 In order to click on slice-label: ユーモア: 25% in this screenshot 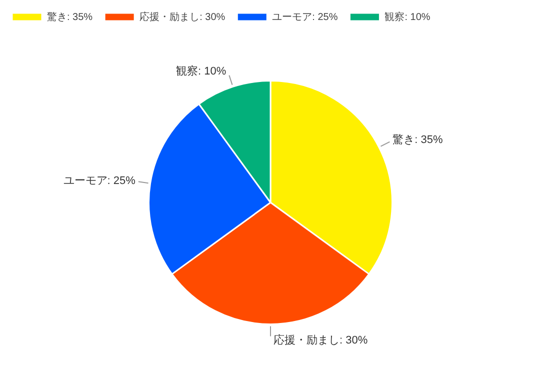, I will do `click(99, 180)`.